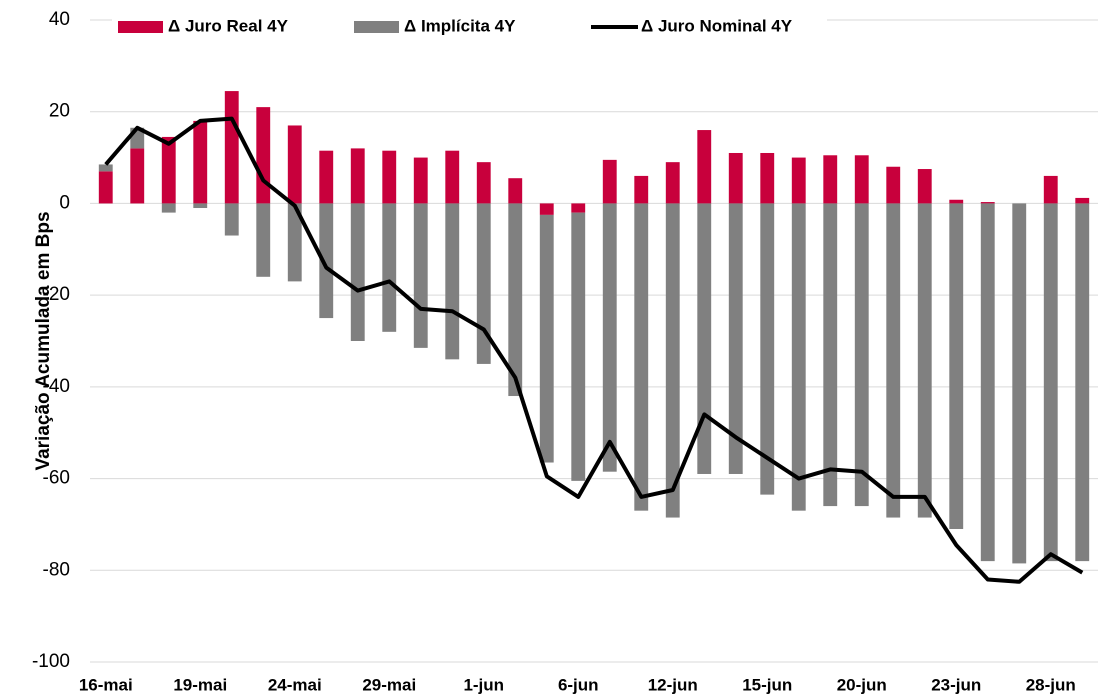  What do you see at coordinates (956, 684) in the screenshot?
I see `x-tick-label: 23-jun` at bounding box center [956, 684].